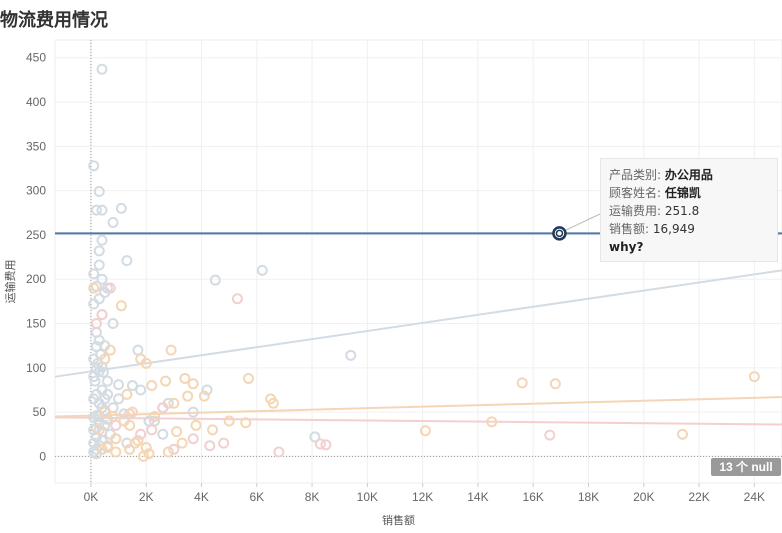  Describe the element at coordinates (36, 58) in the screenshot. I see `y-tick-label: 450` at that location.